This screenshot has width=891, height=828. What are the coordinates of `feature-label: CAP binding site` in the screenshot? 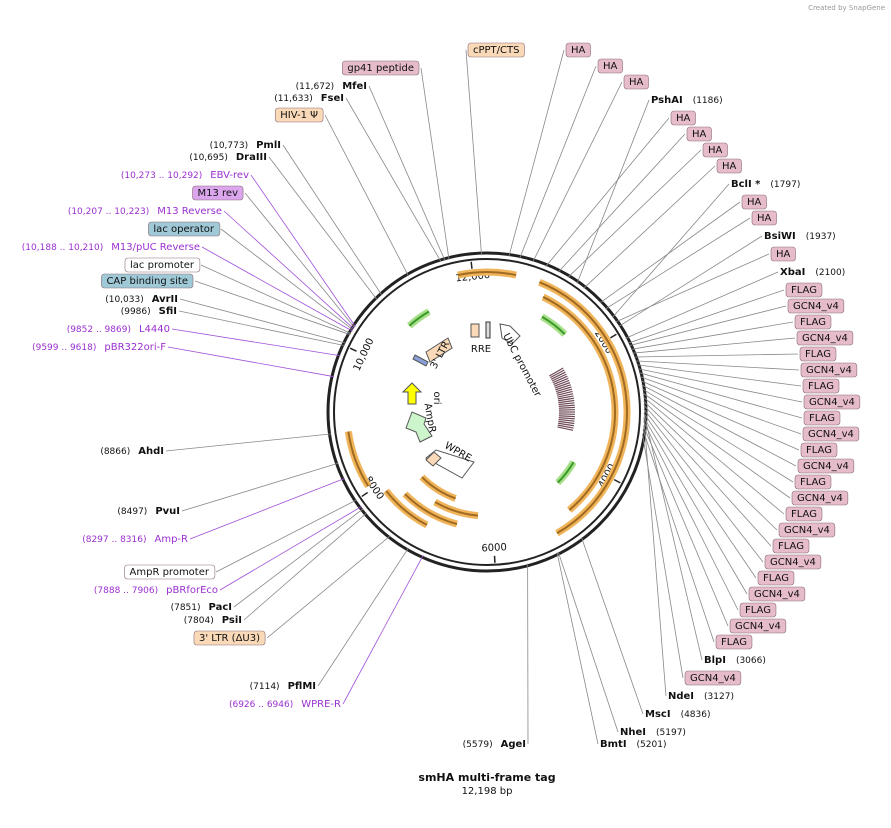 It's located at (147, 281).